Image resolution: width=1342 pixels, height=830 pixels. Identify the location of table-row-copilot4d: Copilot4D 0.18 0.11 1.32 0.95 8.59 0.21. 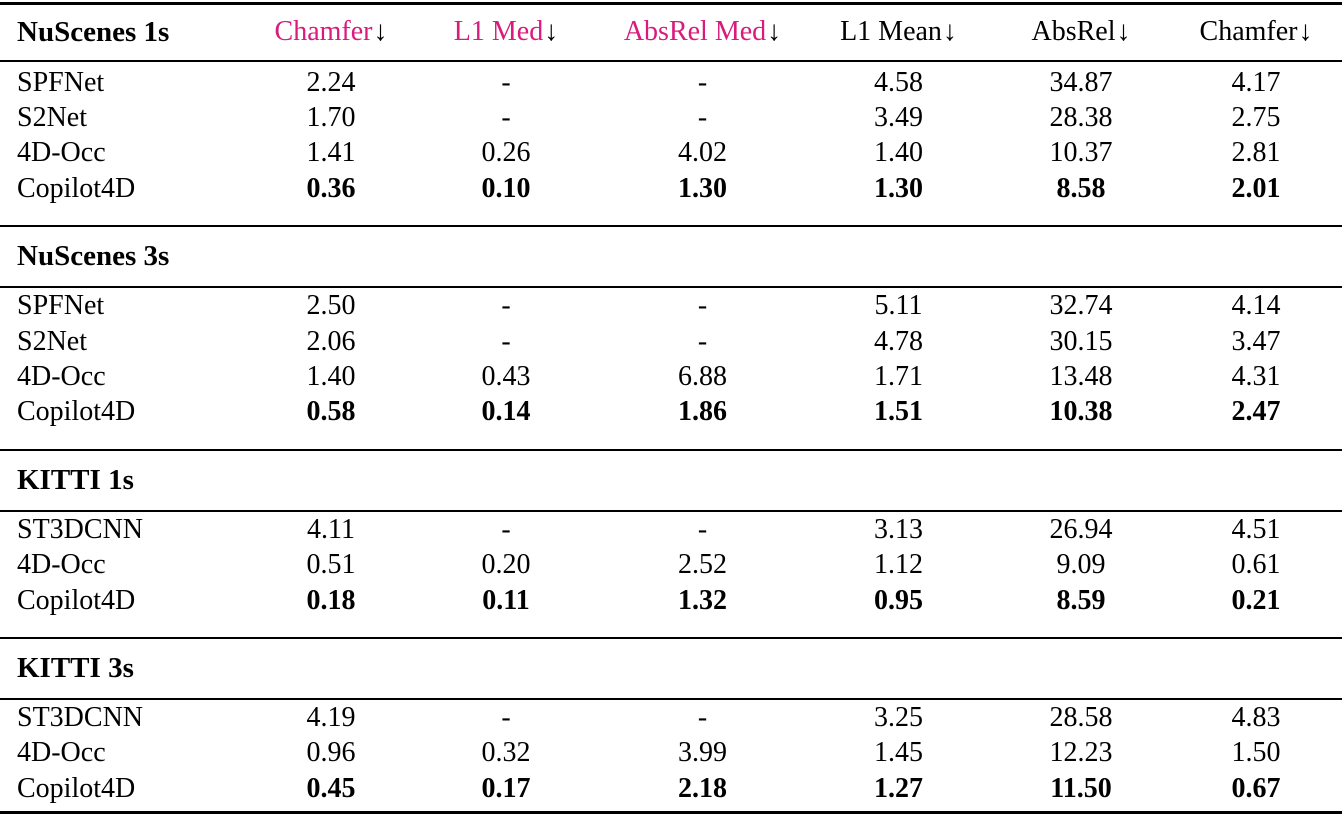
(671, 610).